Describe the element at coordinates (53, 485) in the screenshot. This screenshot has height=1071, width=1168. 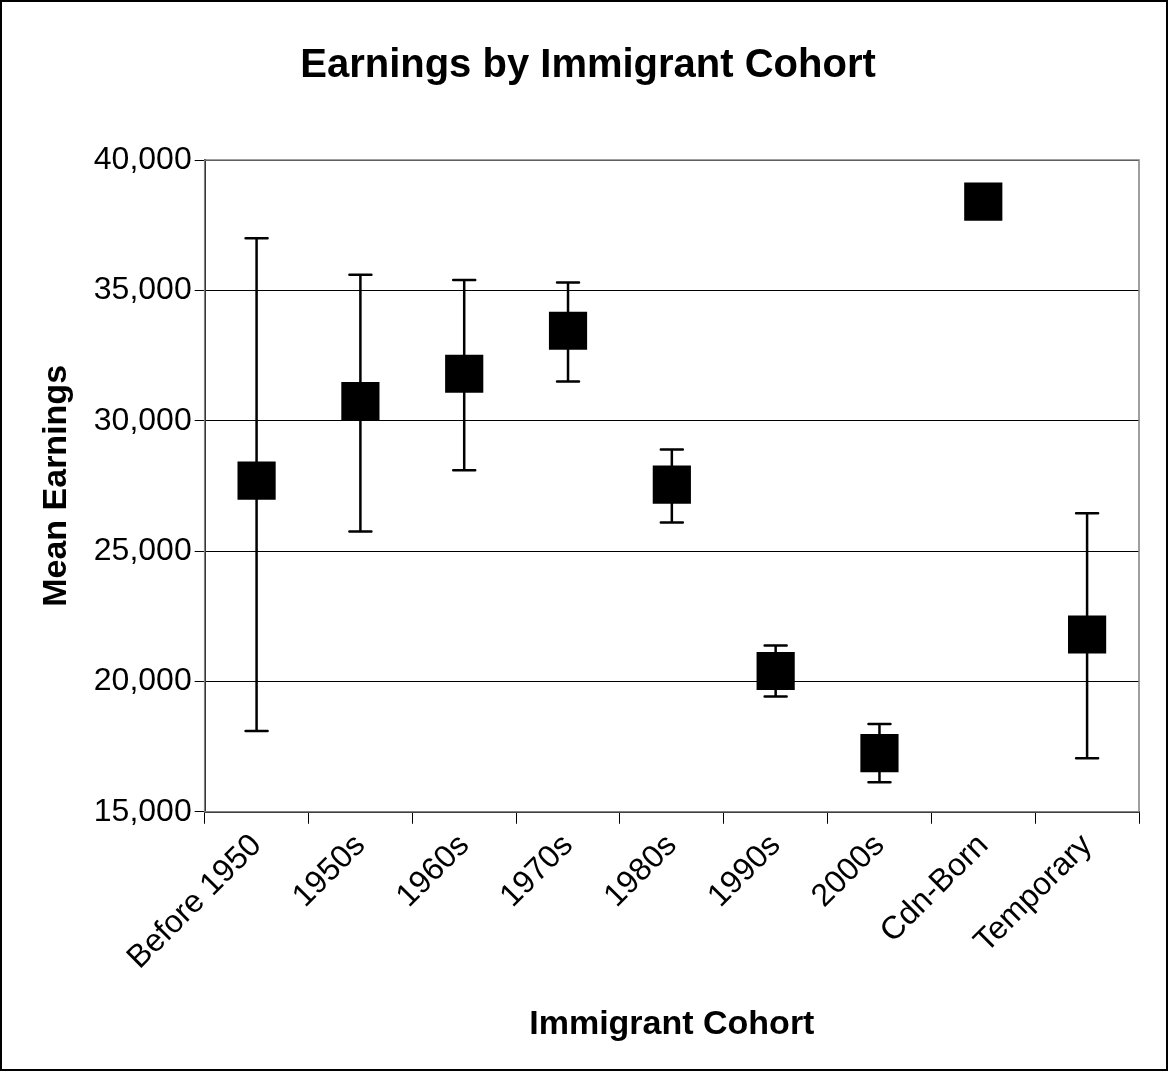
I see `y-axis-title: Mean Earnings` at that location.